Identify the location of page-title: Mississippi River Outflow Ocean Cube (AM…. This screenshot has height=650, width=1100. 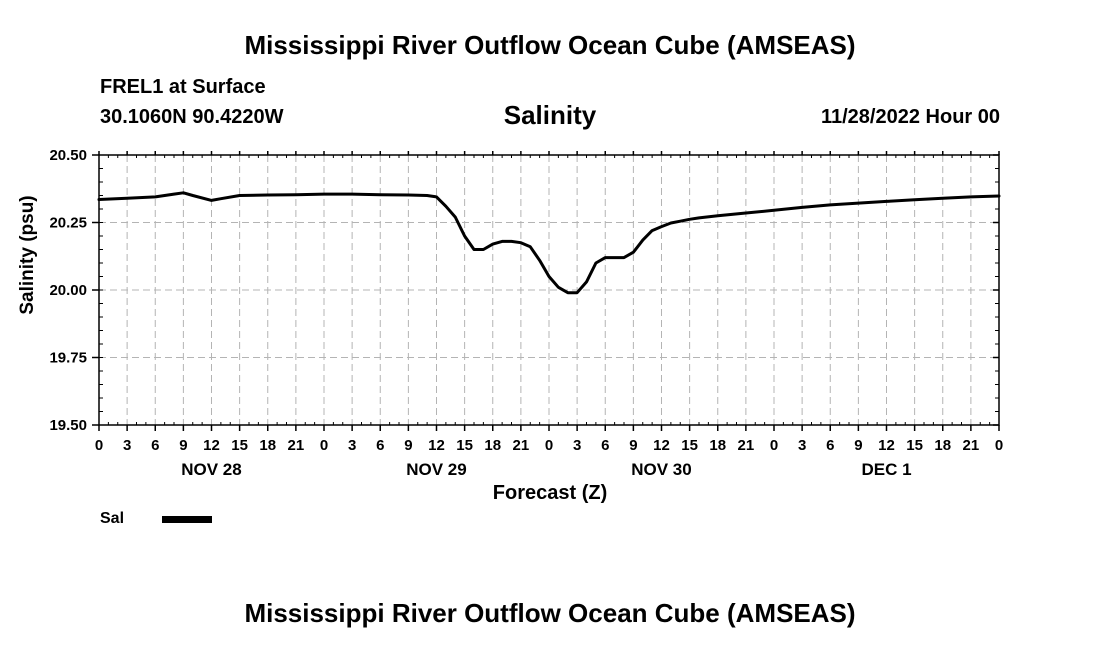
(550, 45).